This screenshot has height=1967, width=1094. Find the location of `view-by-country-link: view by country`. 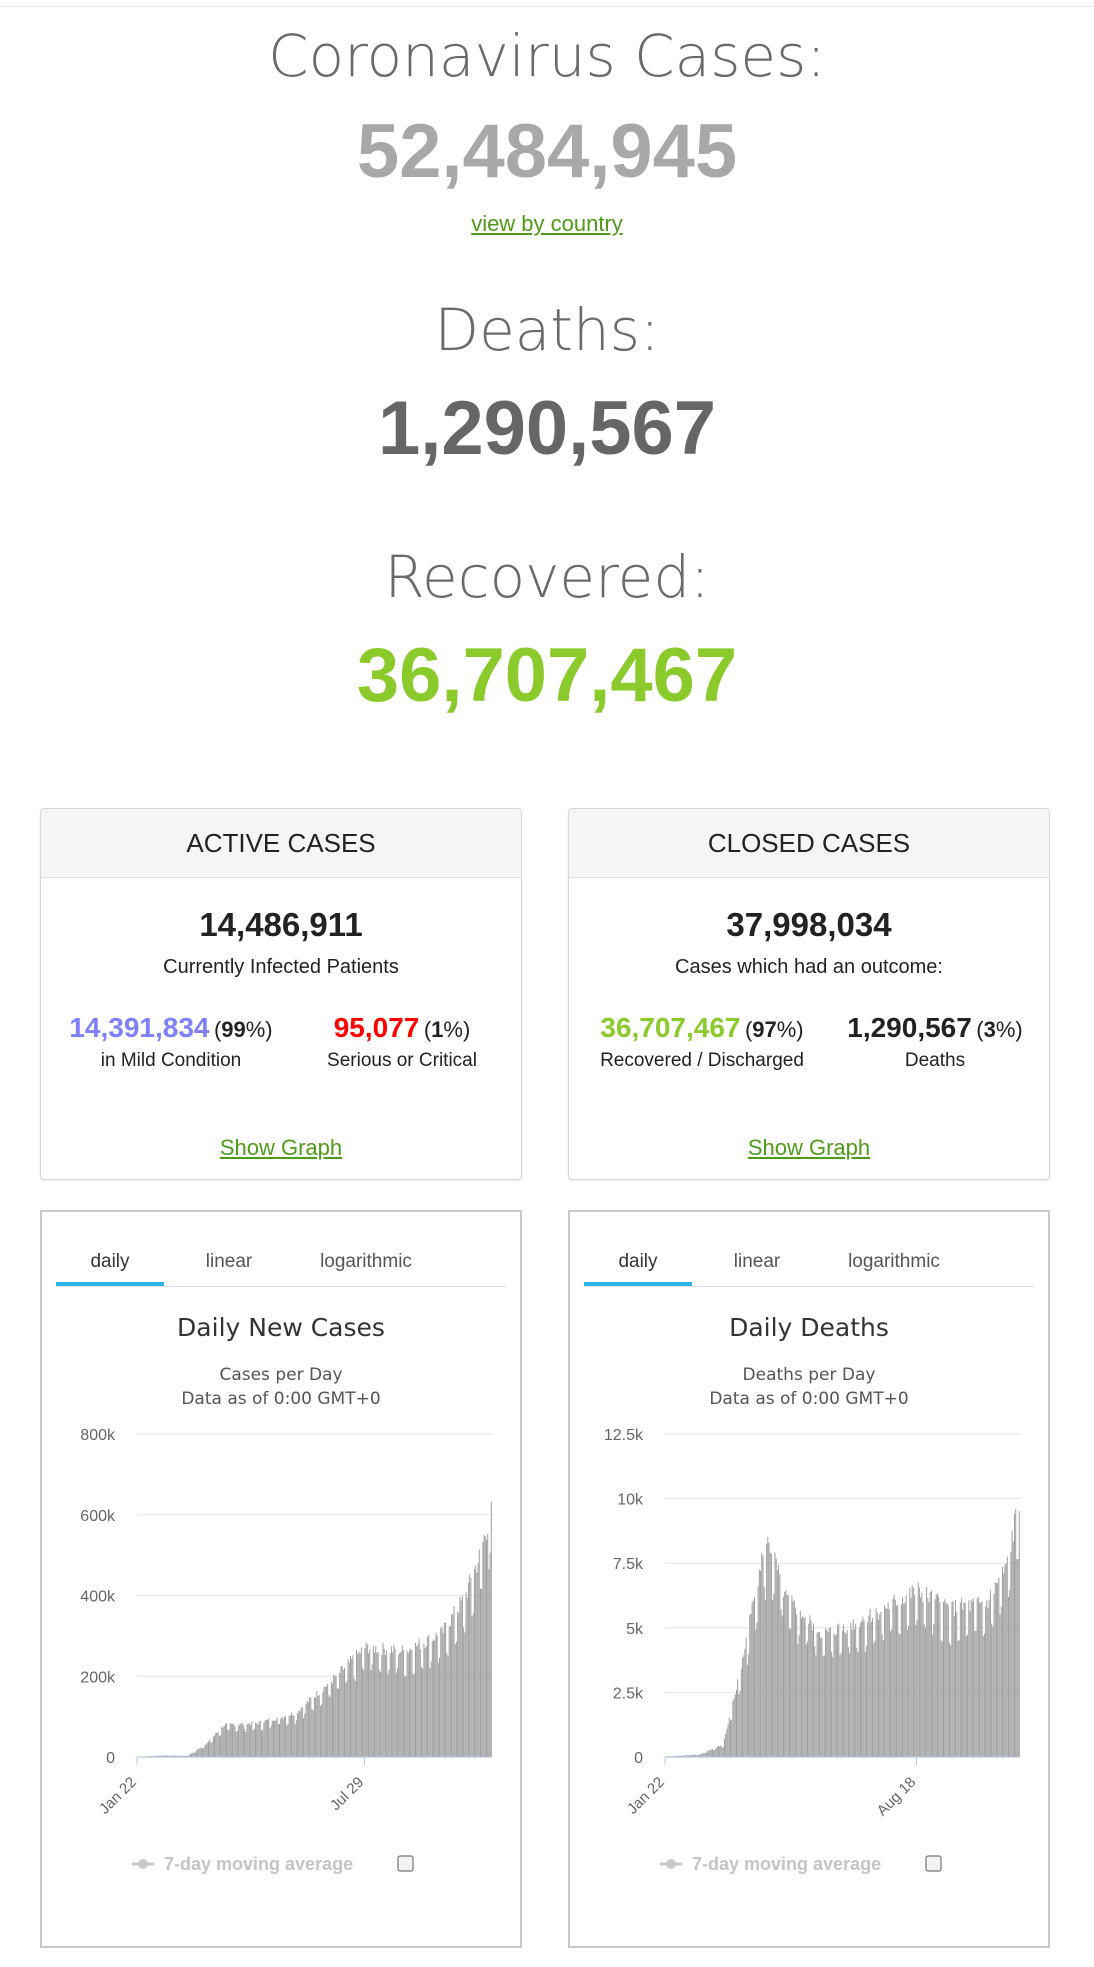

view-by-country-link: view by country is located at coordinates (547, 223).